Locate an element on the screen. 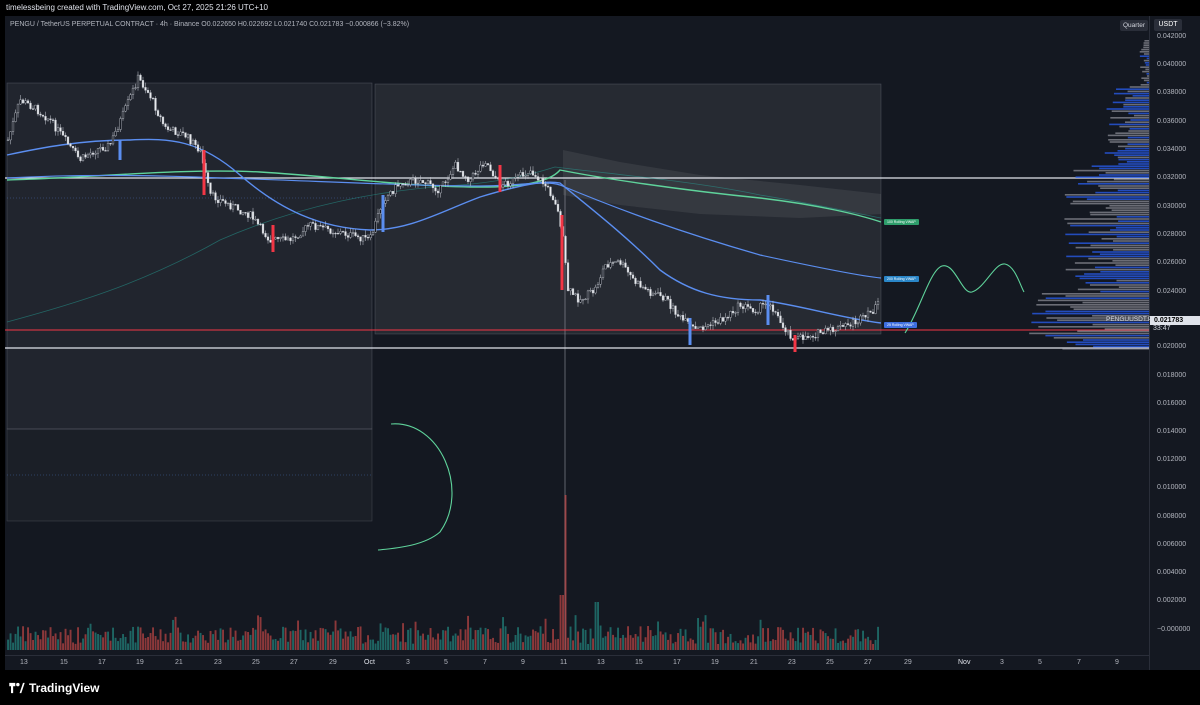 Image resolution: width=1200 pixels, height=705 pixels. vwap-100-tag: 100 Rolling VWAP is located at coordinates (901, 222).